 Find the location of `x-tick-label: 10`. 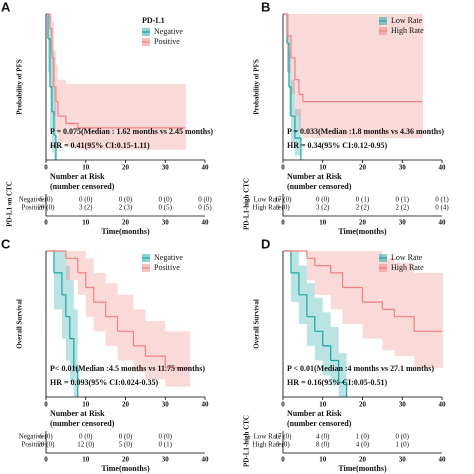

x-tick-label: 10 is located at coordinates (86, 405).